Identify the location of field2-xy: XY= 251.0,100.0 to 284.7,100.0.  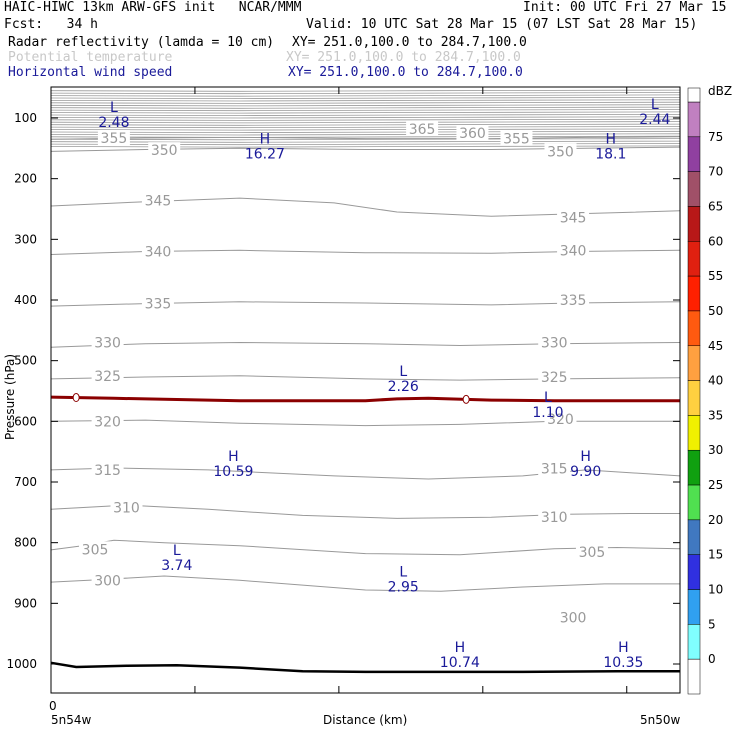
(403, 57).